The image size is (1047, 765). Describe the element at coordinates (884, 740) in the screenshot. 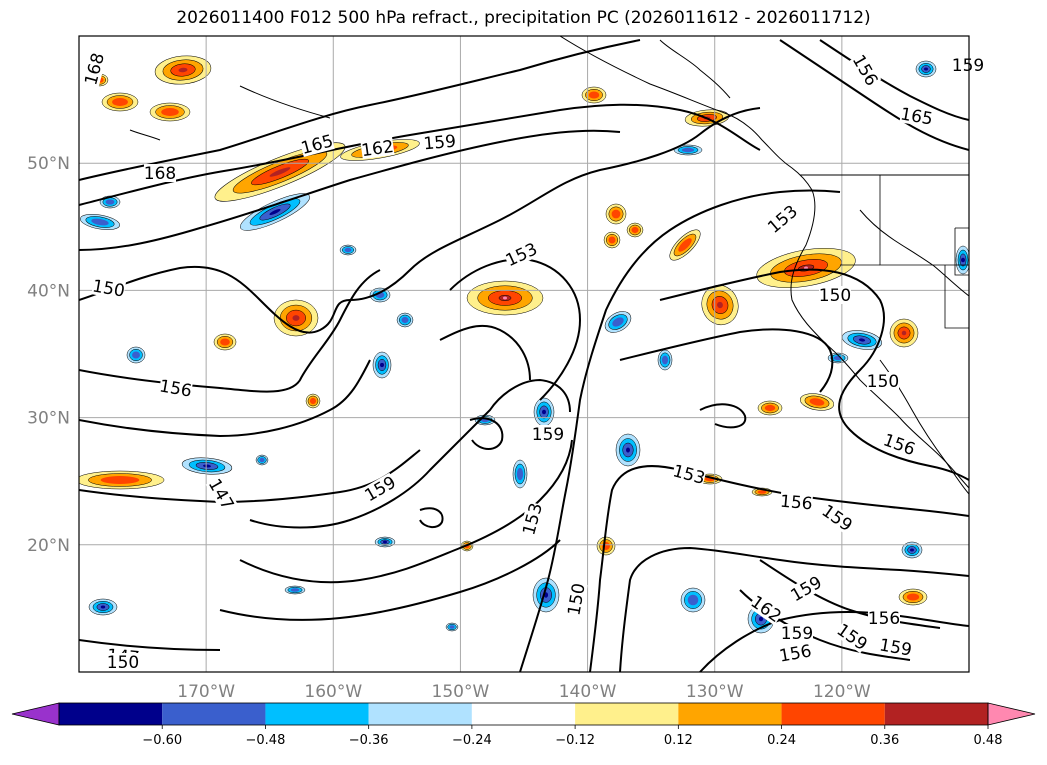

I see `colorbar-tick-label: 0.36` at that location.